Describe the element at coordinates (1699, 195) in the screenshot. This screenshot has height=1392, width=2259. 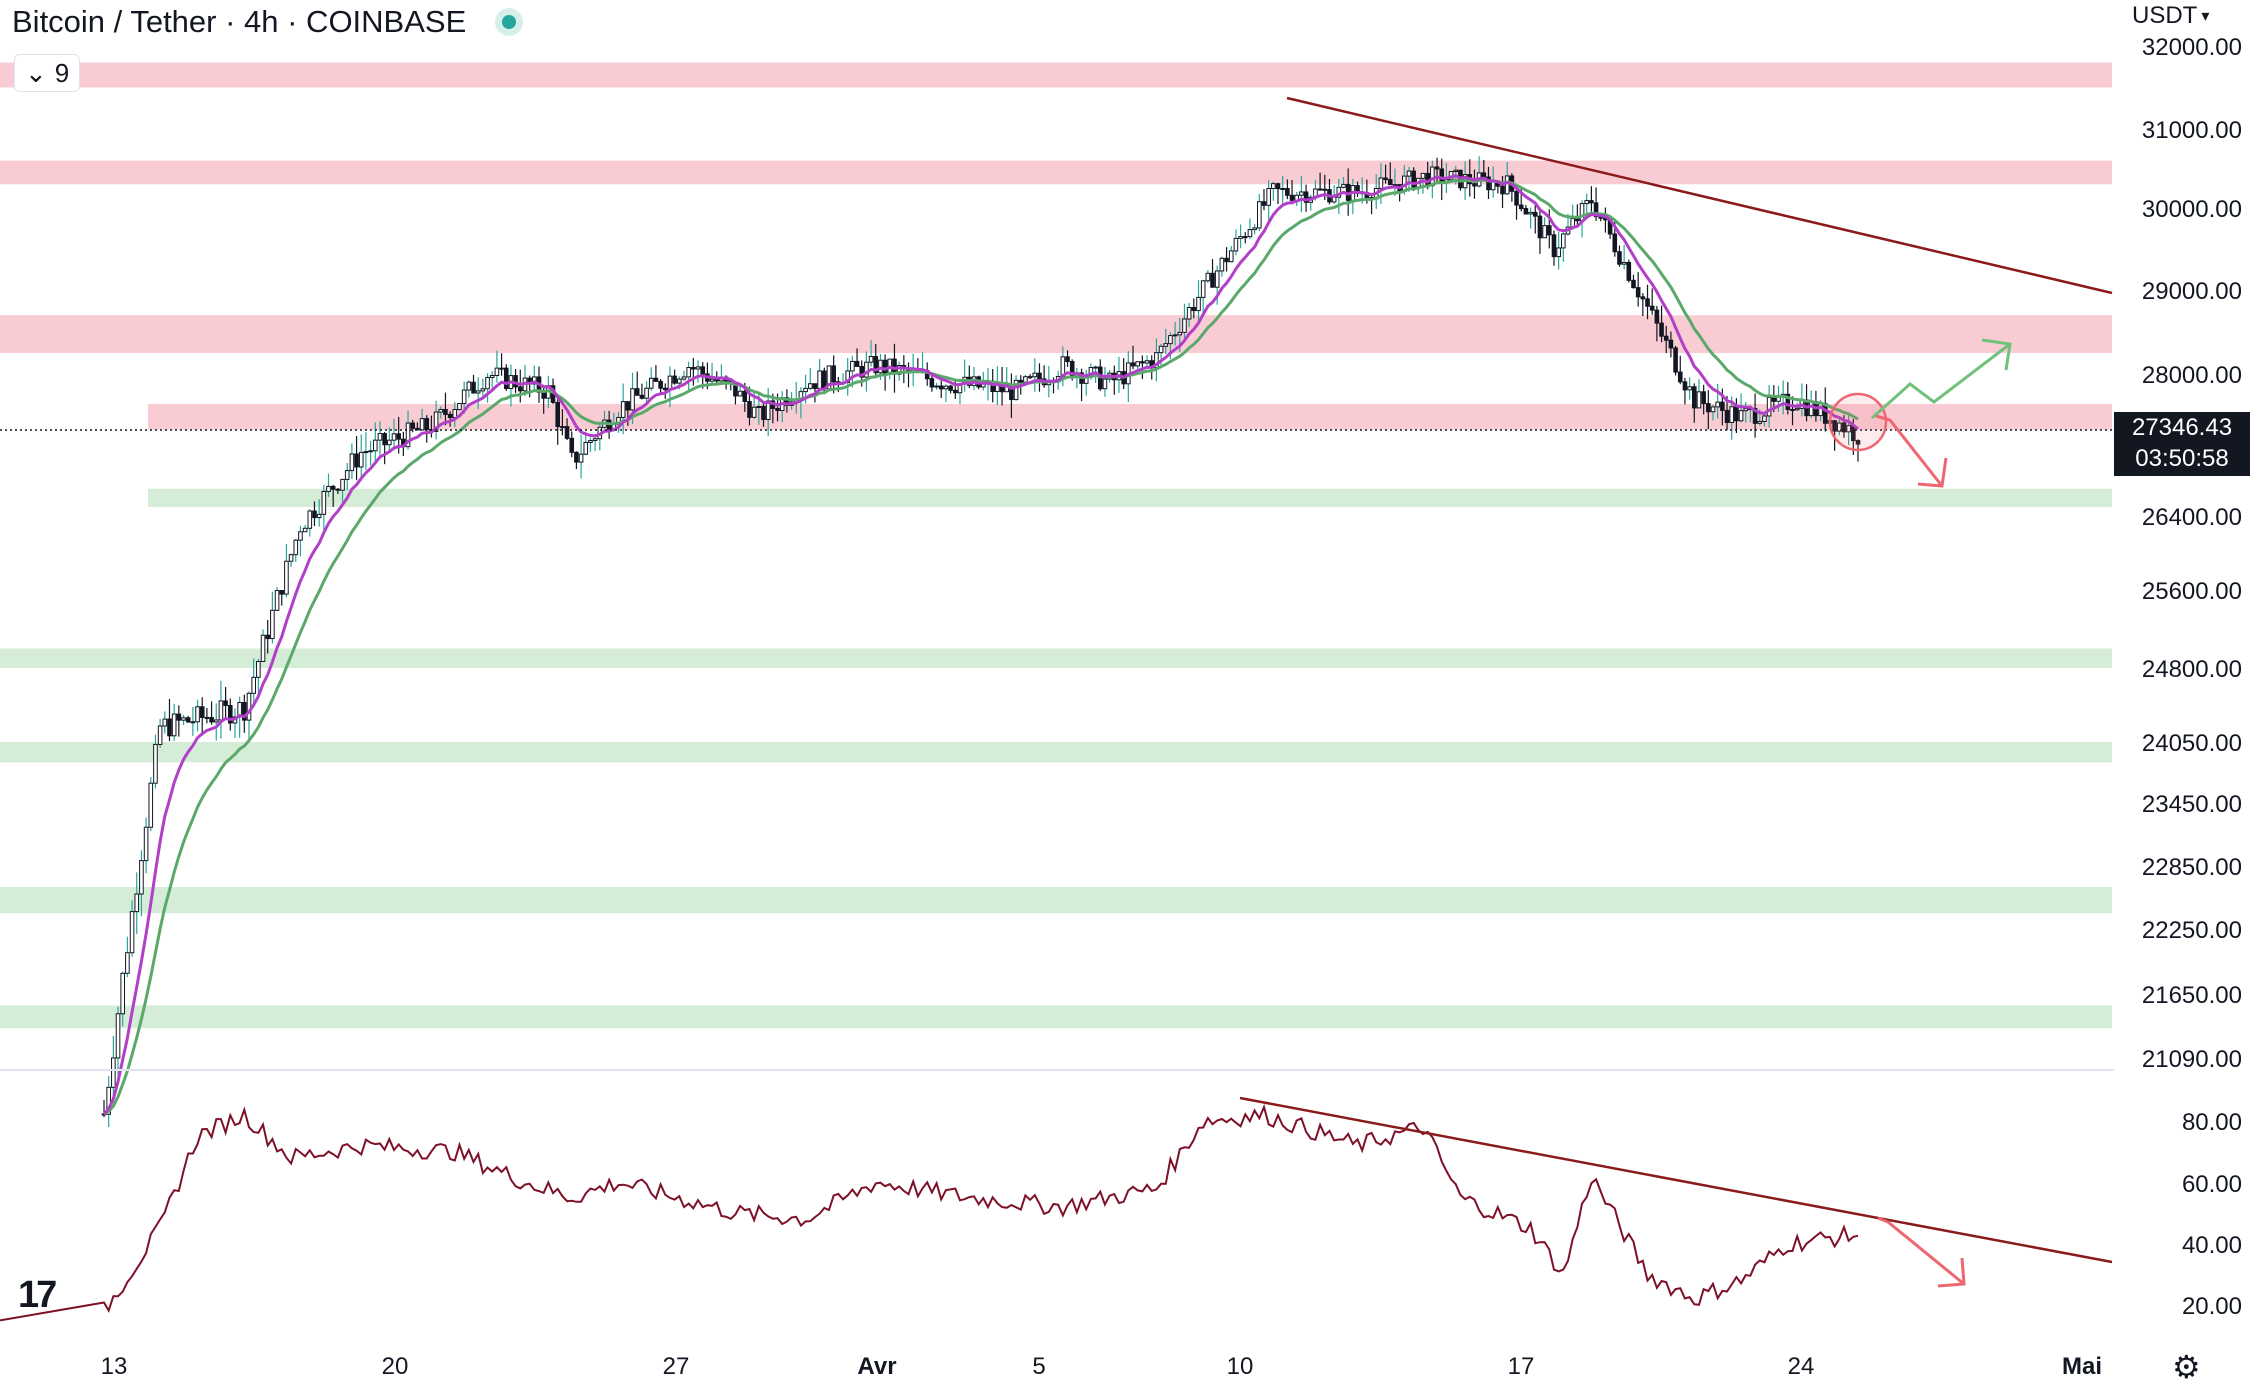
I see `price-trendline` at that location.